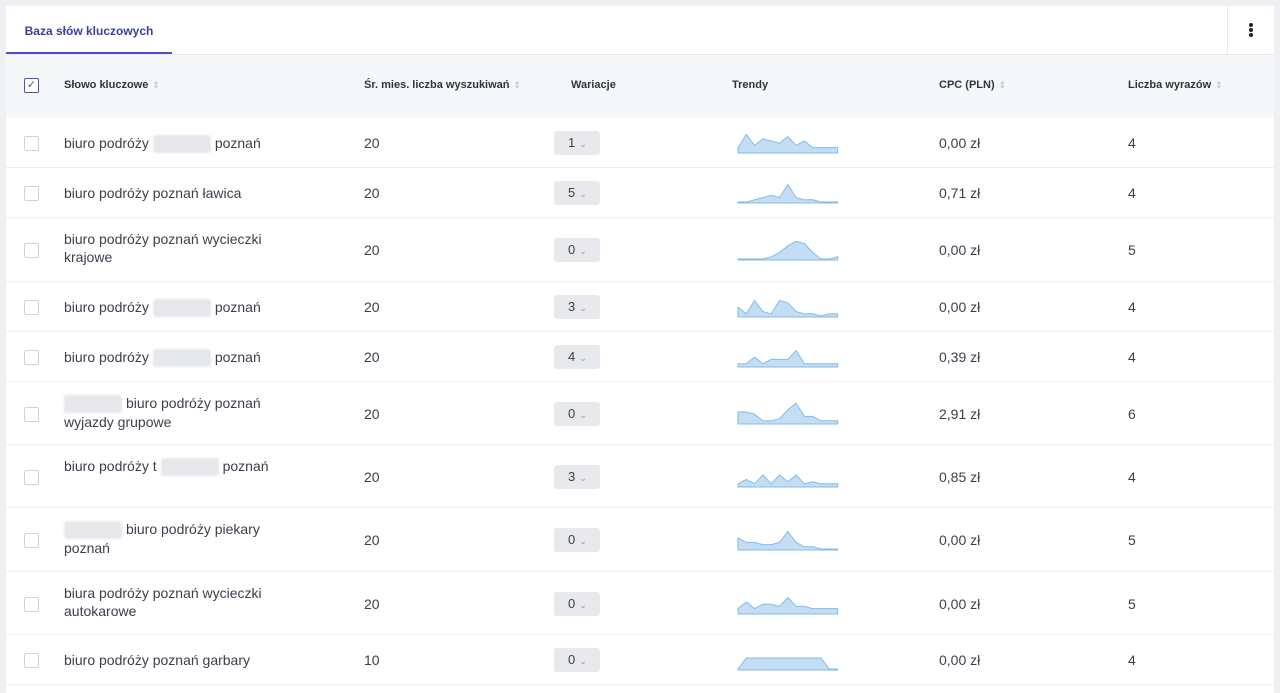  I want to click on variations-count: 3, so click(572, 476).